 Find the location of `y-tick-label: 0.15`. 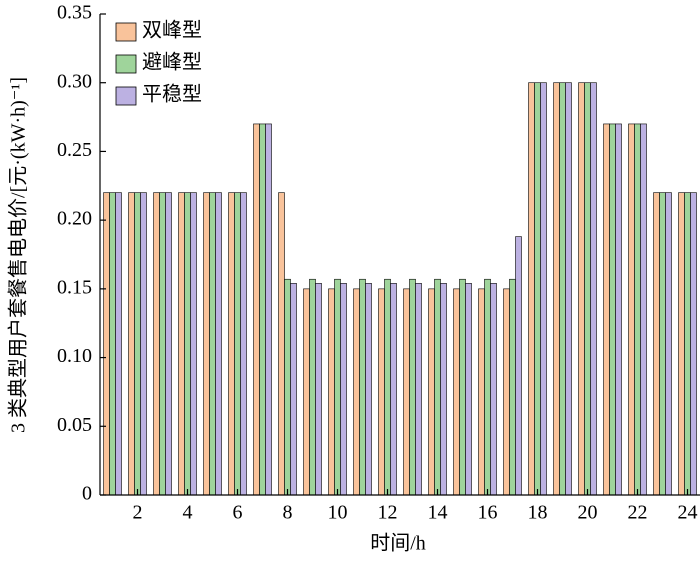

y-tick-label: 0.15 is located at coordinates (74, 287).